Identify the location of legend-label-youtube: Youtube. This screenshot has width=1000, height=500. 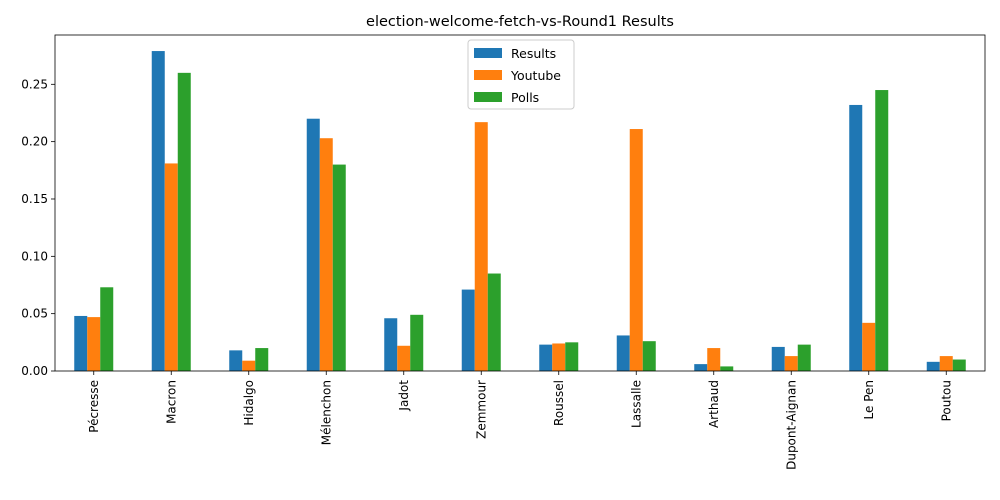
(535, 75).